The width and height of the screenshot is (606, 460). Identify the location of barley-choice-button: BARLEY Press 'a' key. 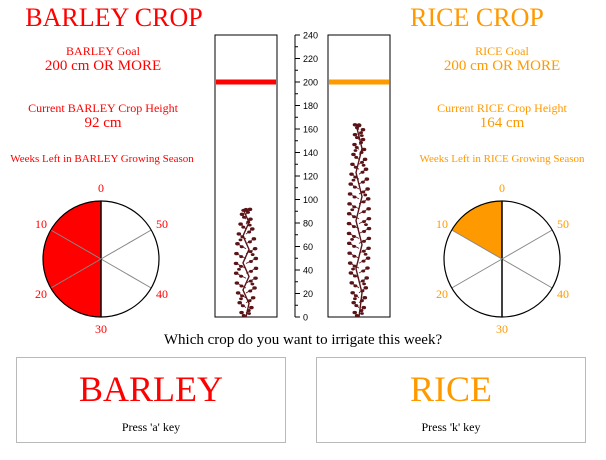
(151, 400).